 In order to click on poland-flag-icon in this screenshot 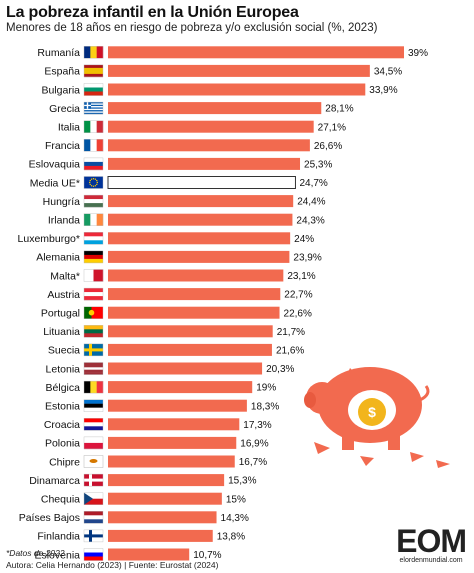, I will do `click(93, 443)`.